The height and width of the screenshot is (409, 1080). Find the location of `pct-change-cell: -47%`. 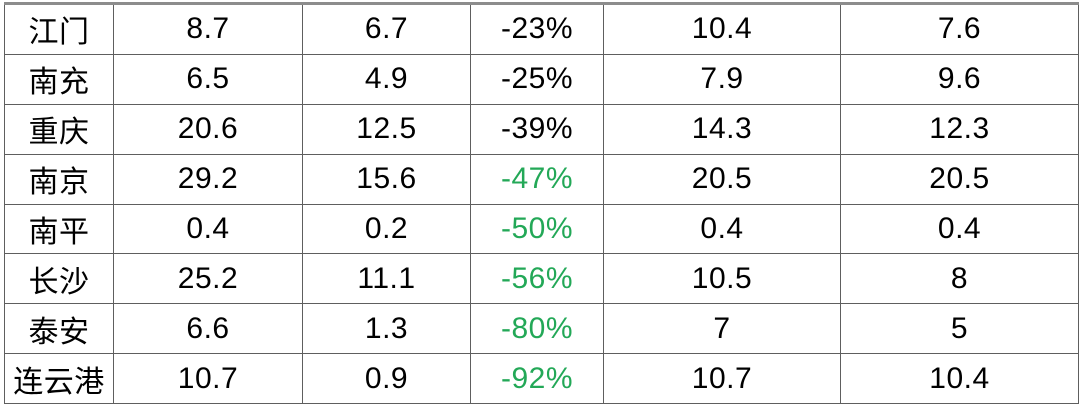

pct-change-cell: -47% is located at coordinates (537, 179).